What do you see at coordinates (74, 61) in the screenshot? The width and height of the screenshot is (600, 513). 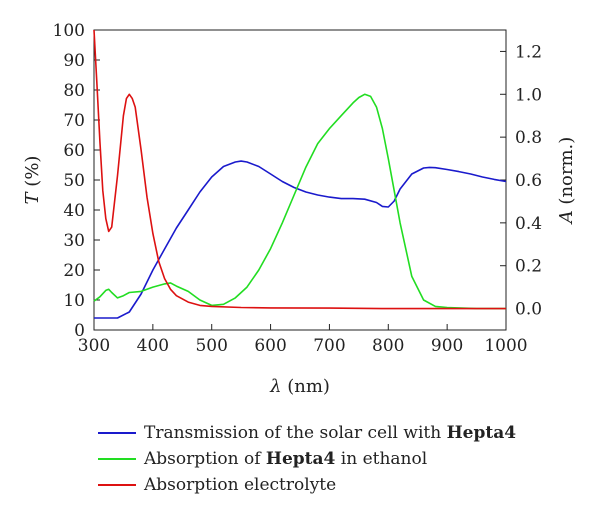 I see `left-y-tick-label: 90` at bounding box center [74, 61].